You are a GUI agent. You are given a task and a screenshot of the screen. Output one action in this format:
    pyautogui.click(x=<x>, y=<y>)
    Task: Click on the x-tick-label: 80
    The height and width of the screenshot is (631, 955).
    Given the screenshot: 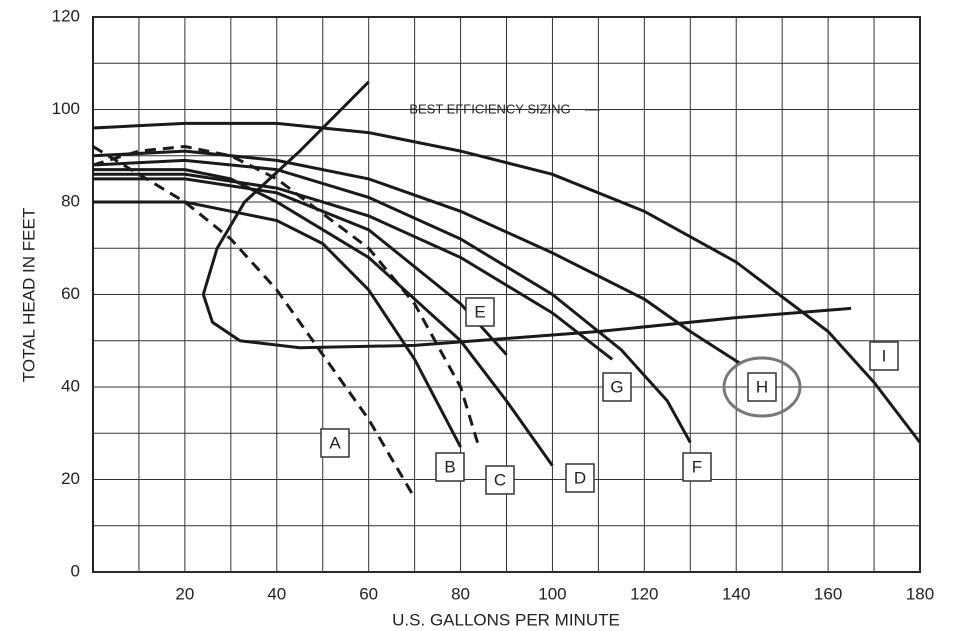 What is the action you would take?
    pyautogui.click(x=460, y=593)
    